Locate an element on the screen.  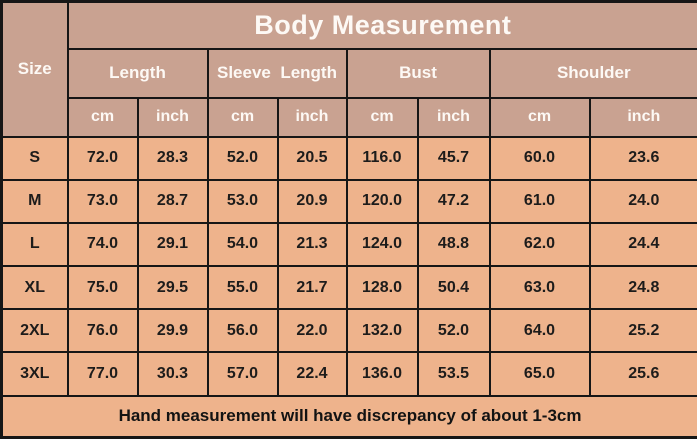
measurement-cell: 45.7 is located at coordinates (453, 158).